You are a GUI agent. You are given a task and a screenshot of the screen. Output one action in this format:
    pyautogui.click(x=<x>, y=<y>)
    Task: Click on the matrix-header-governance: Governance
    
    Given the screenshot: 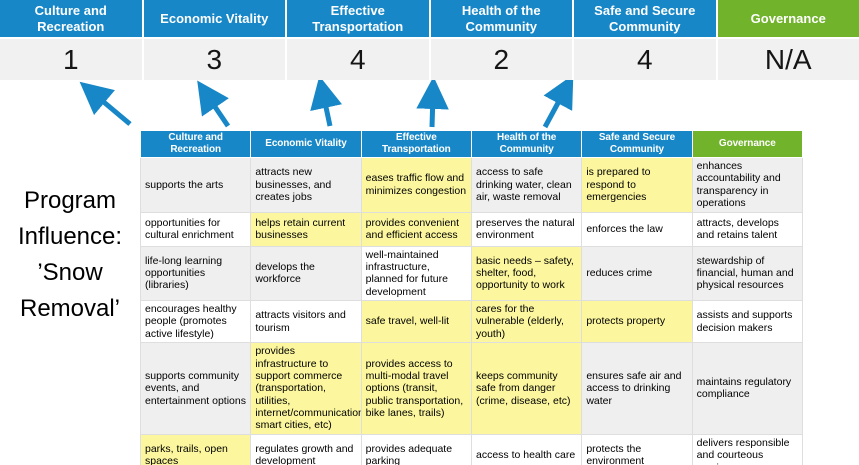 What is the action you would take?
    pyautogui.click(x=747, y=144)
    